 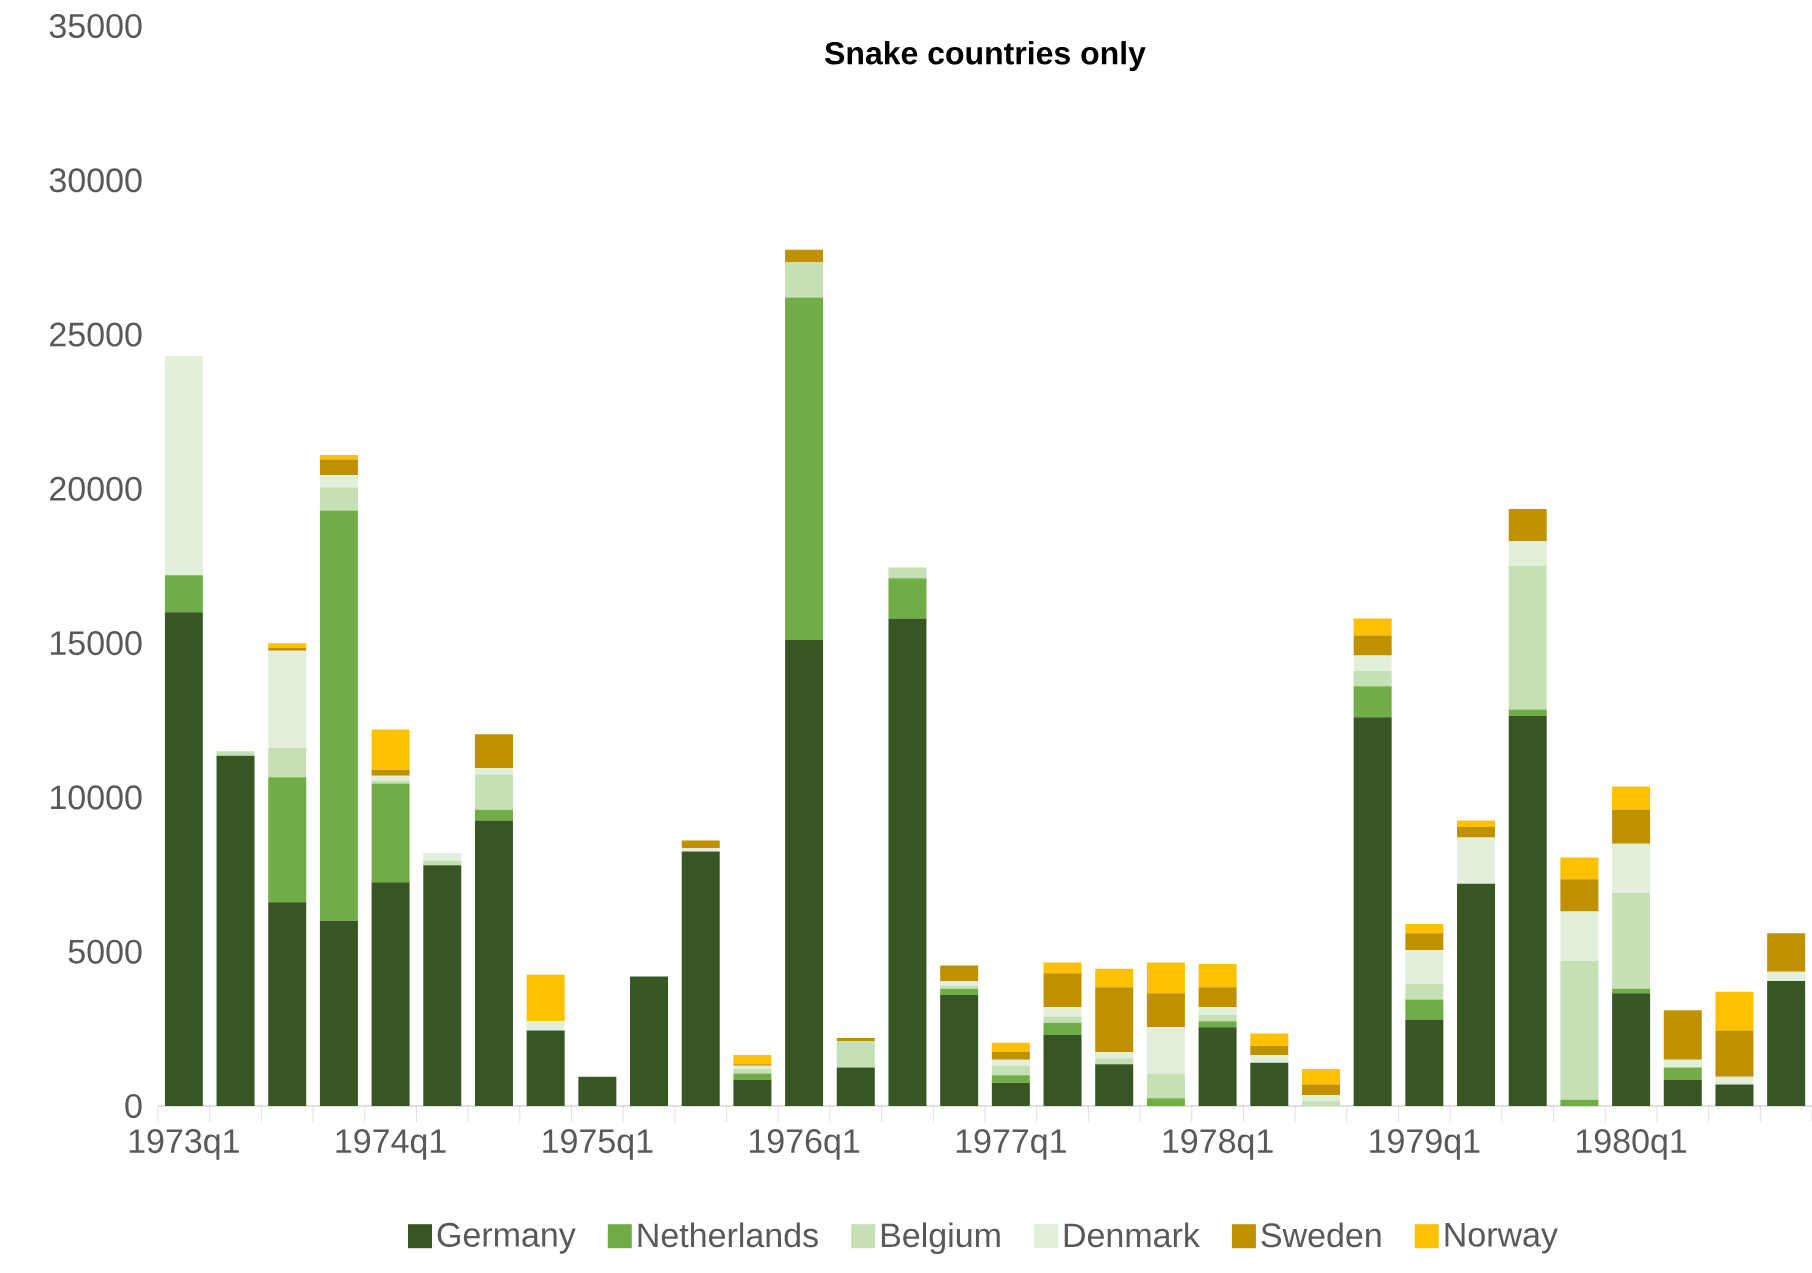 What do you see at coordinates (1218, 1144) in the screenshot?
I see `x-tick-label: 1978q1` at bounding box center [1218, 1144].